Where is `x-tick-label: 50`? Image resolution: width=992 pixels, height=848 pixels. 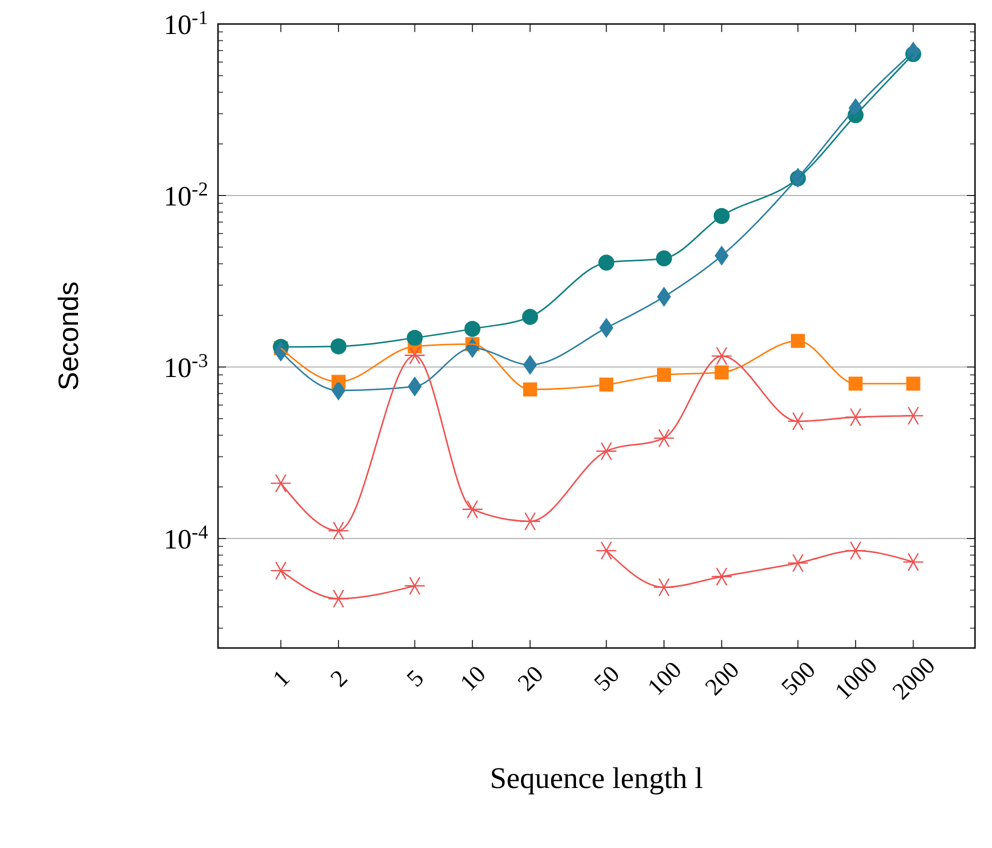
x-tick-label: 50 is located at coordinates (607, 679).